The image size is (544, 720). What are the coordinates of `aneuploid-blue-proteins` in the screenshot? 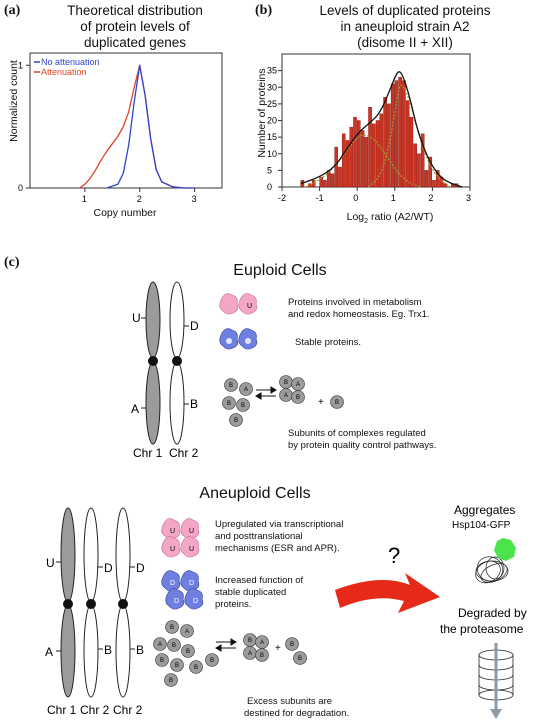 It's located at (182, 590).